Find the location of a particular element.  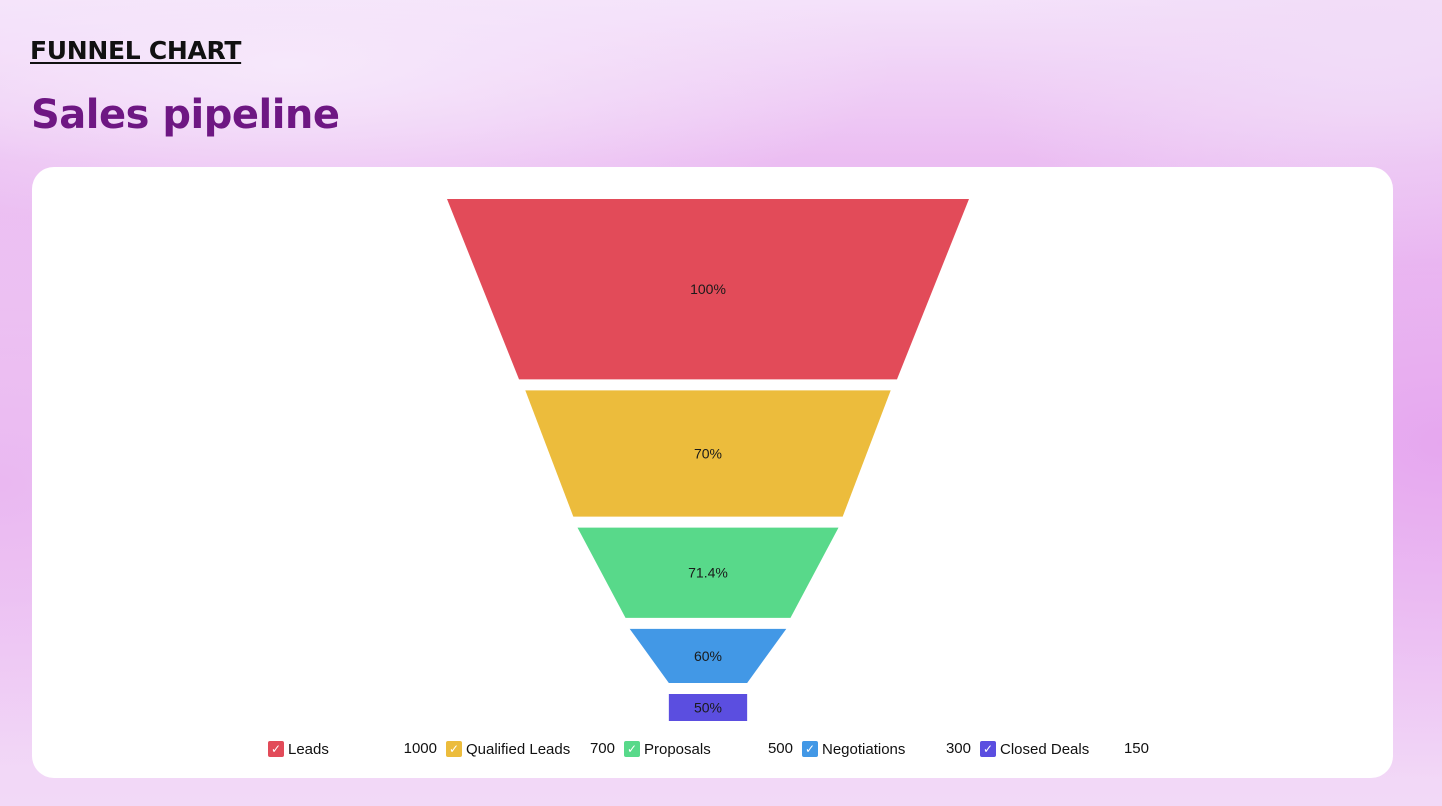

legend-item-negotiations: ✓ Negotiations is located at coordinates (853, 749).